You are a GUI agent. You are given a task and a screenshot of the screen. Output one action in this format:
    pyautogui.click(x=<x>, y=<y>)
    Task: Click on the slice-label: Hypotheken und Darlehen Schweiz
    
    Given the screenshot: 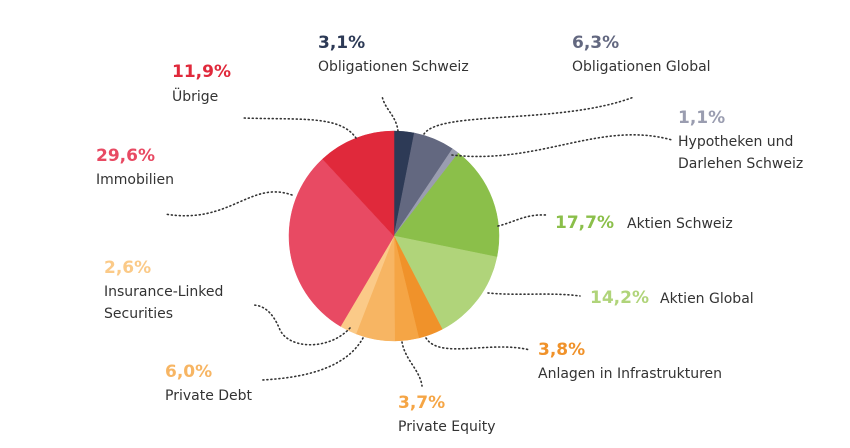 What is the action you would take?
    pyautogui.click(x=741, y=153)
    